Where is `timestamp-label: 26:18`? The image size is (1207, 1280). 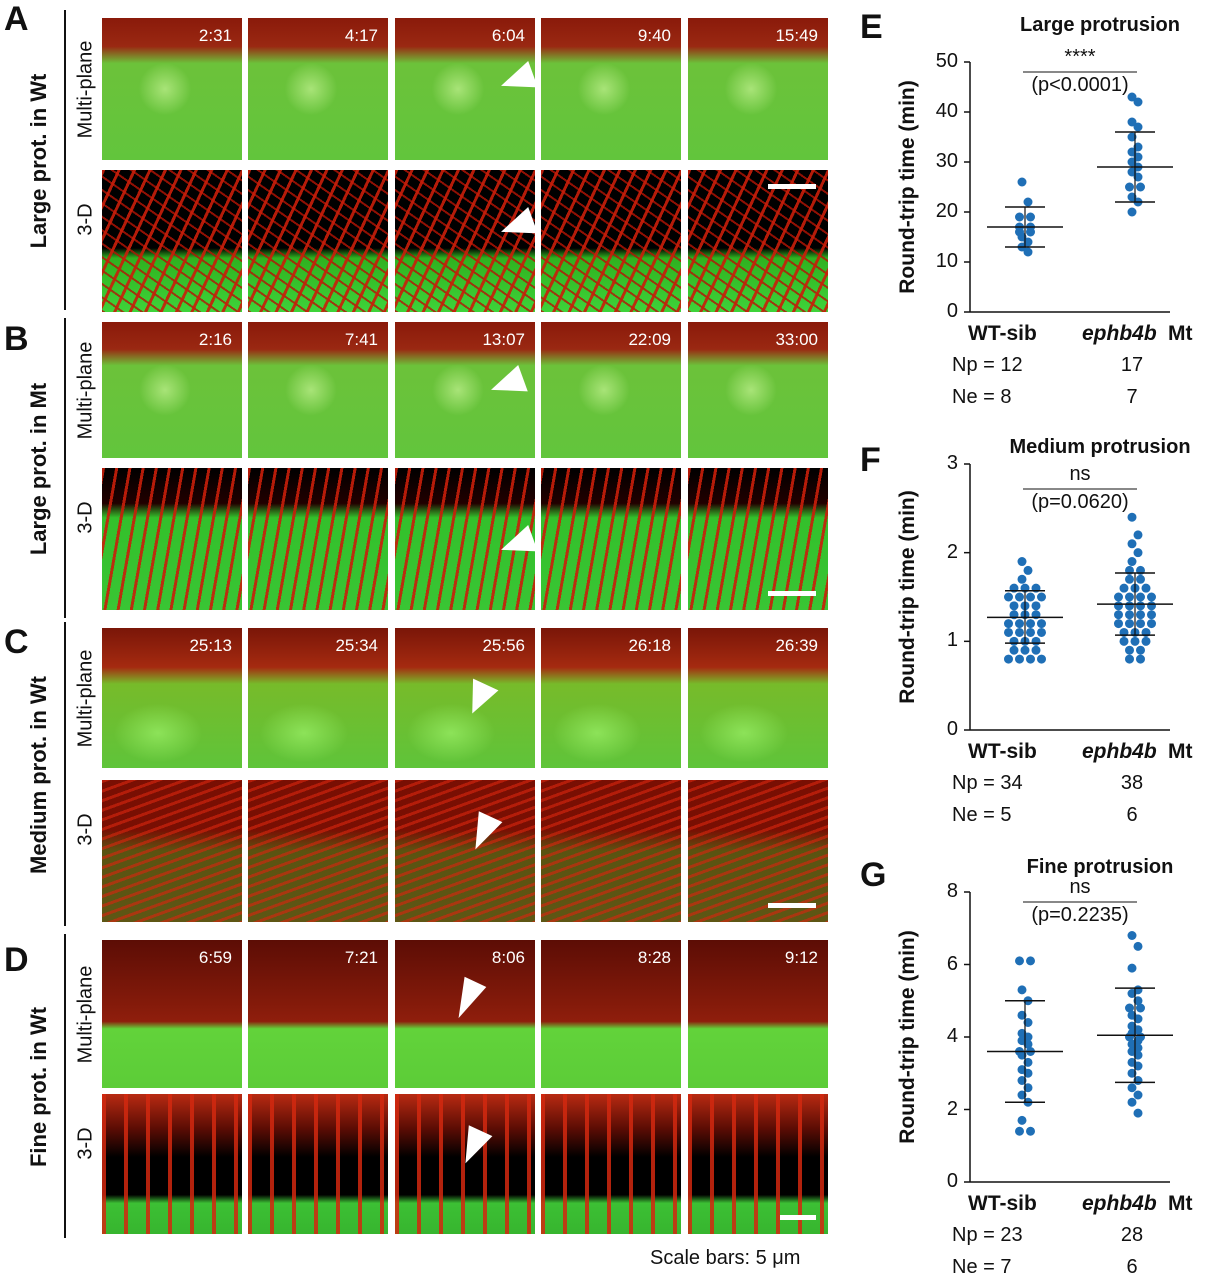 timestamp-label: 26:18 is located at coordinates (649, 645).